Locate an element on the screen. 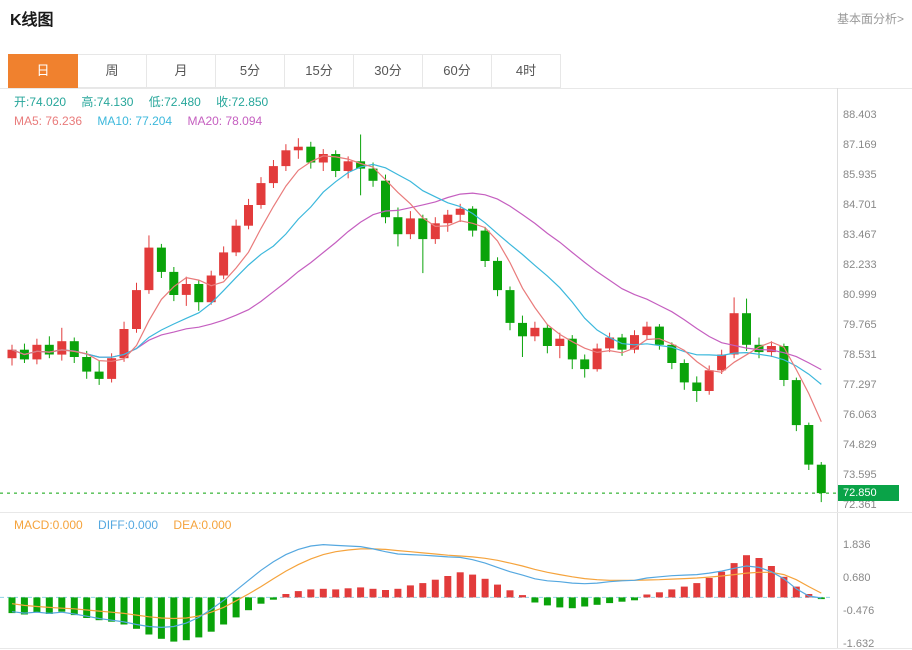 The width and height of the screenshot is (912, 650). quote-open: 开:74.020 is located at coordinates (40, 102).